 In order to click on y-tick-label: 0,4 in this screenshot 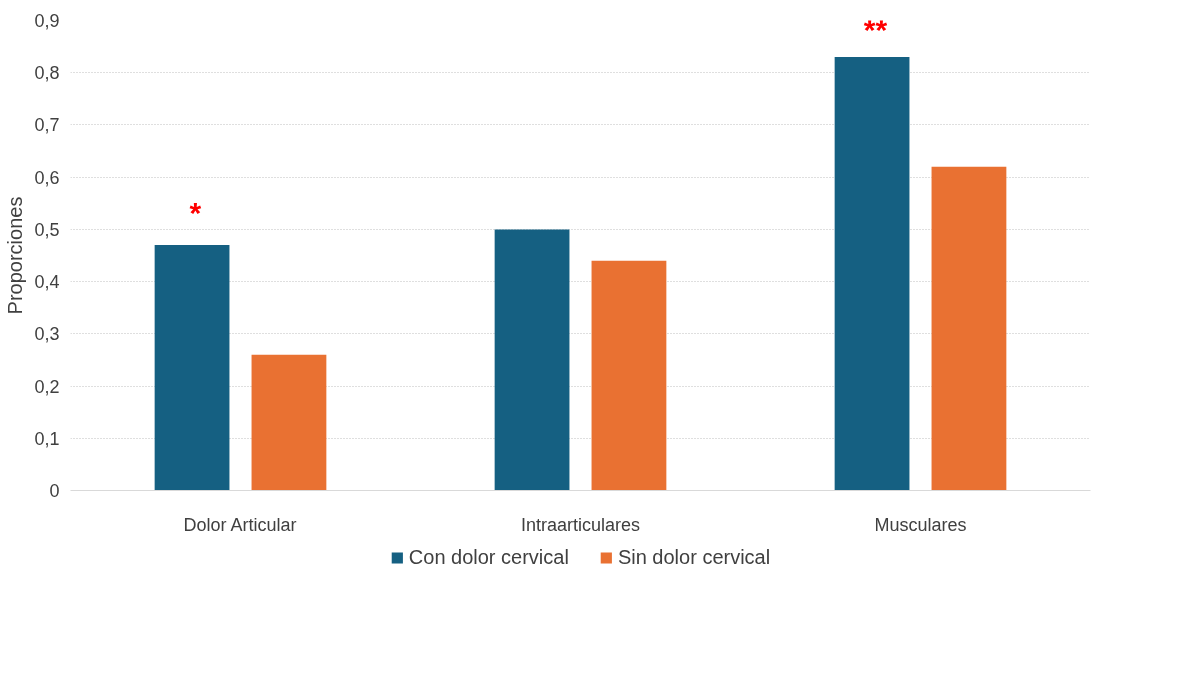, I will do `click(47, 282)`.